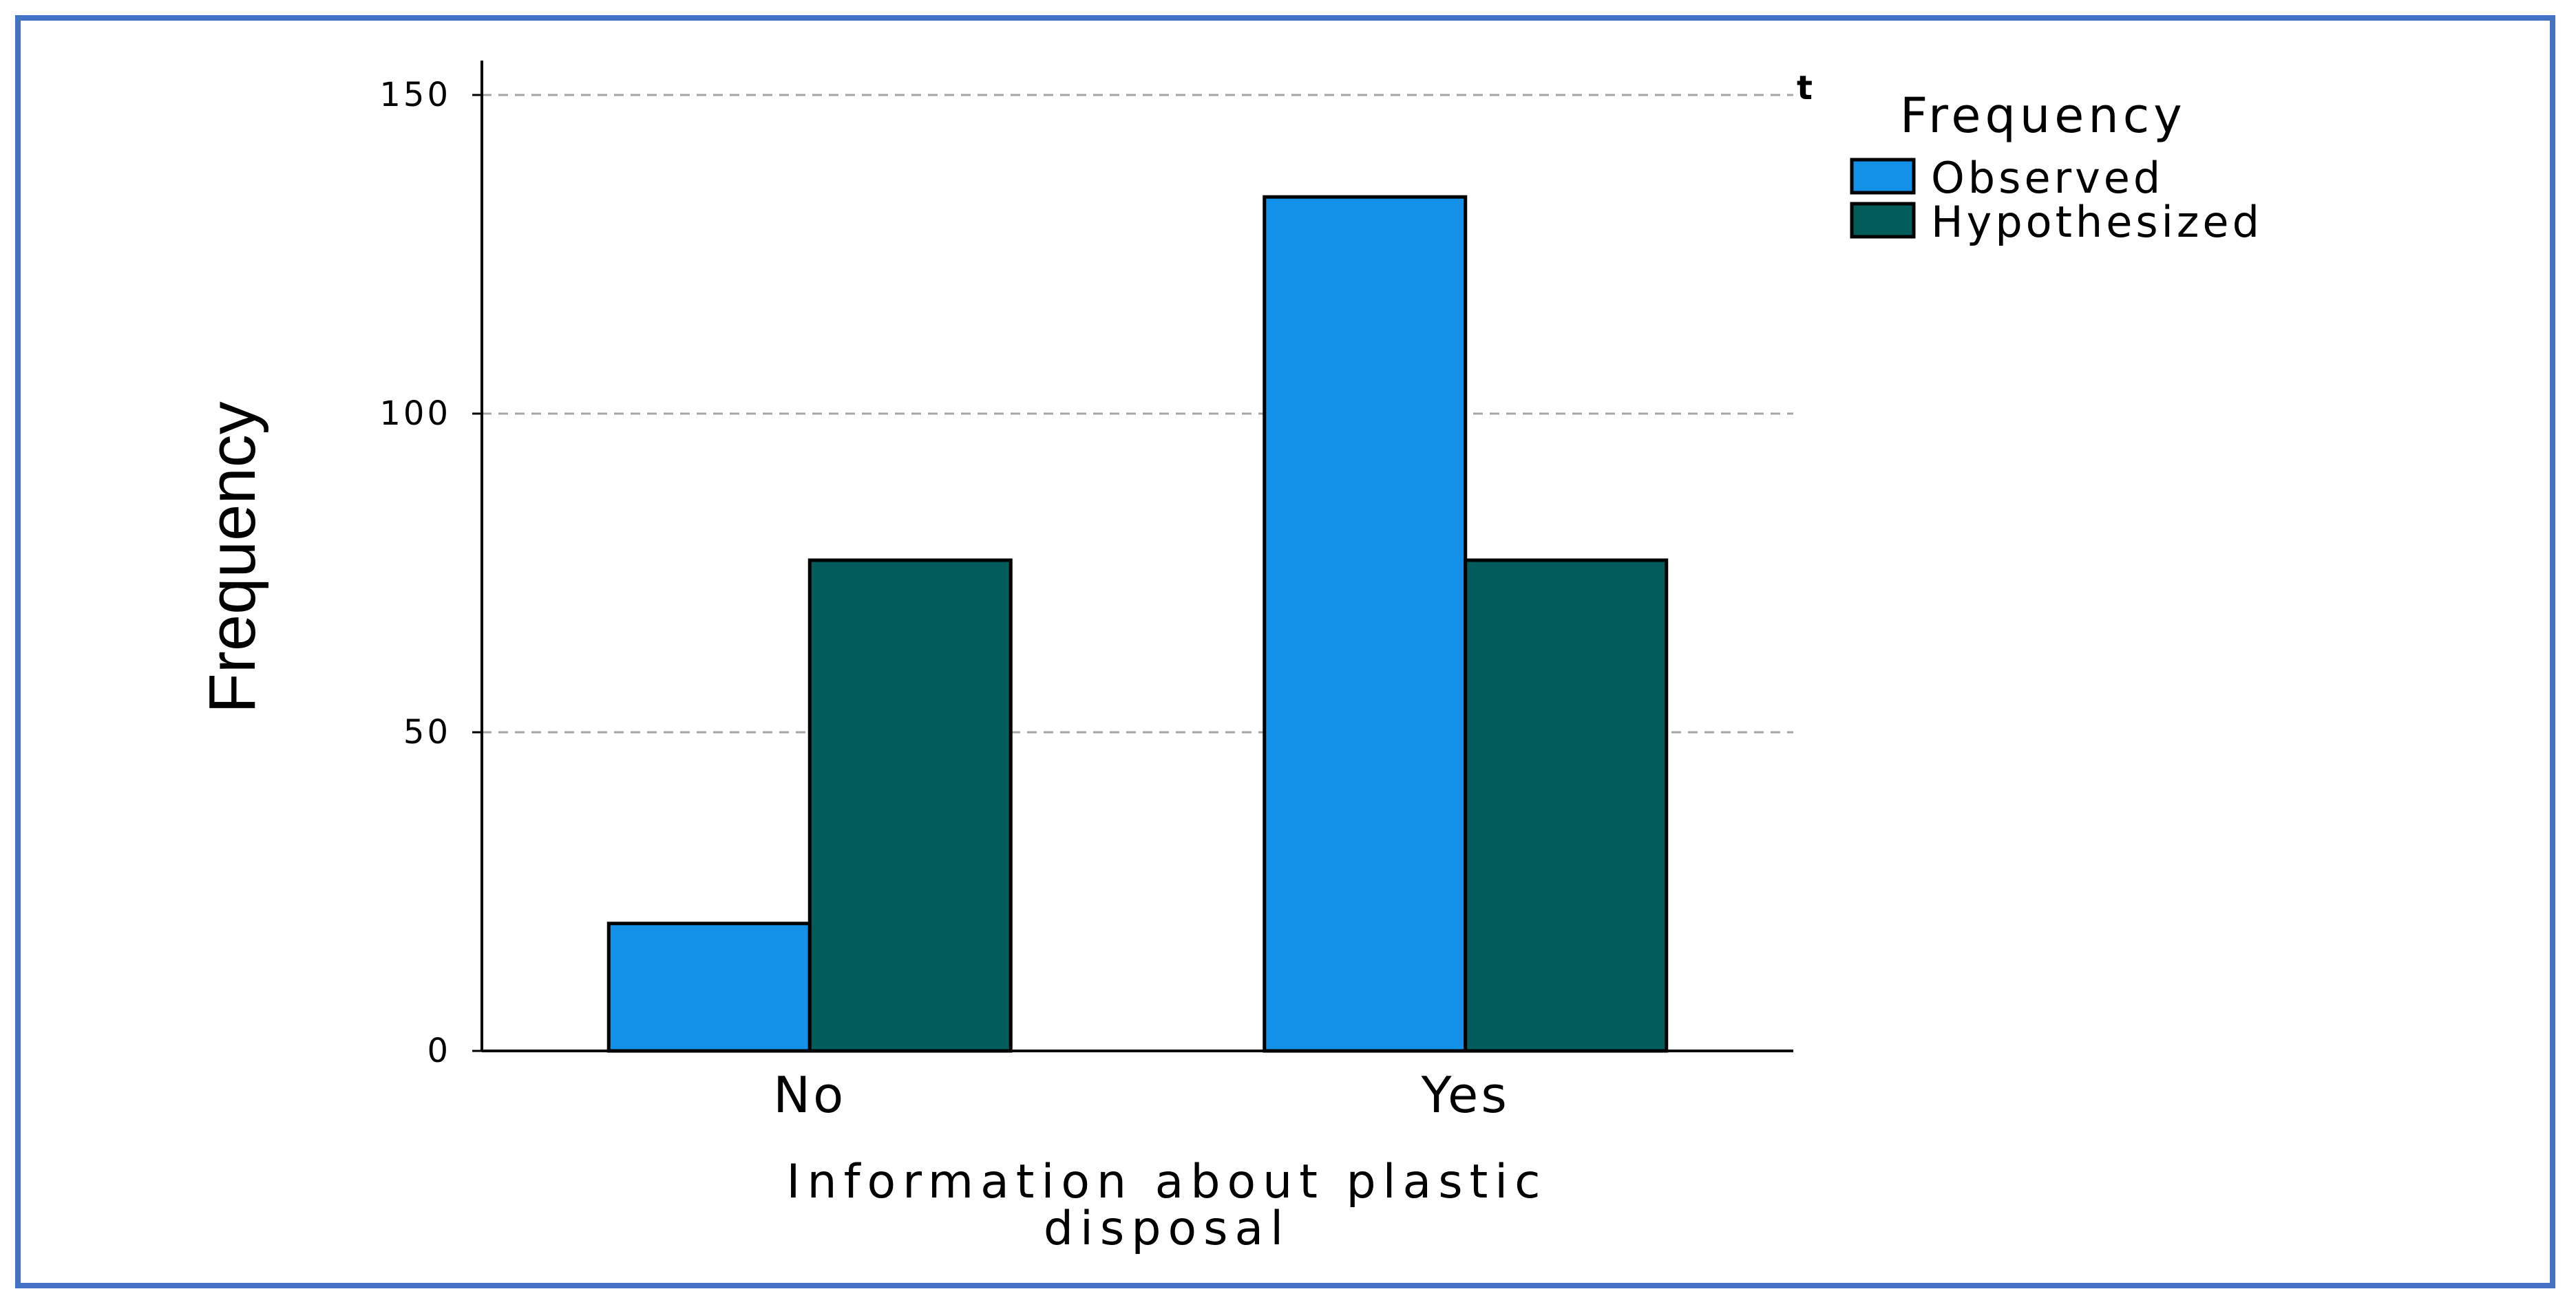 The height and width of the screenshot is (1309, 2576). Describe the element at coordinates (233, 558) in the screenshot. I see `y-axis-title: Frequency` at that location.